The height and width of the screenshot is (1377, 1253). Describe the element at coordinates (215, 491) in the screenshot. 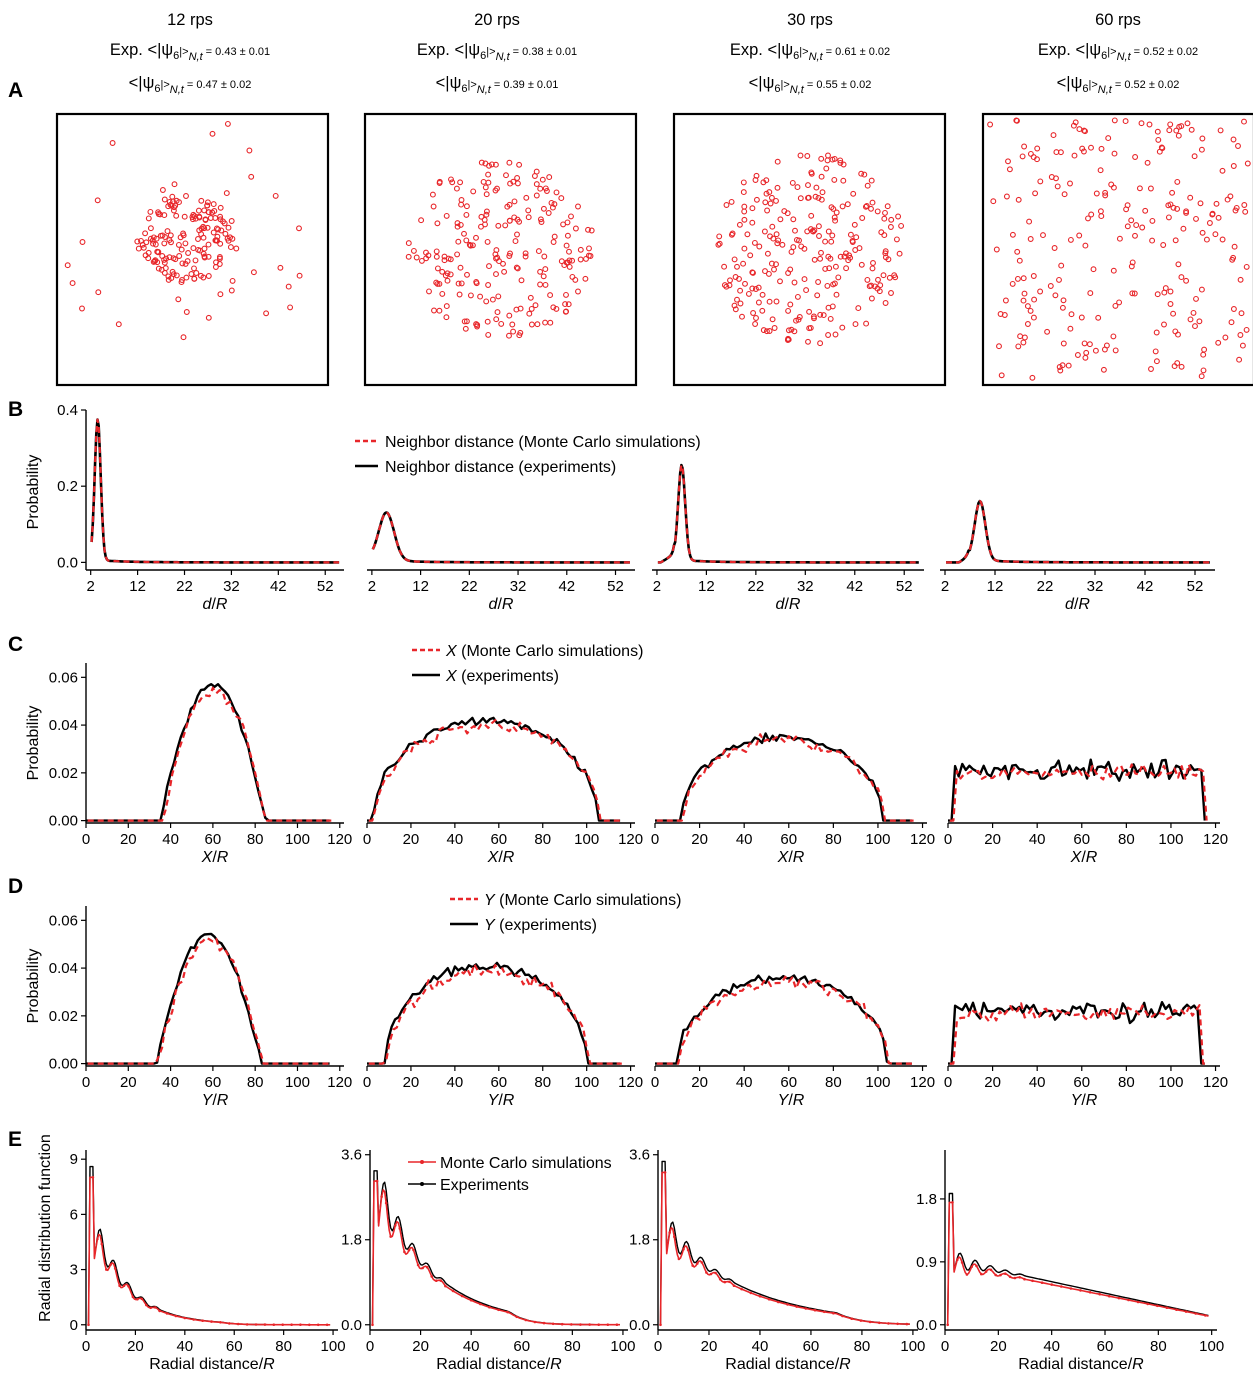

I see `experiment-curve` at that location.